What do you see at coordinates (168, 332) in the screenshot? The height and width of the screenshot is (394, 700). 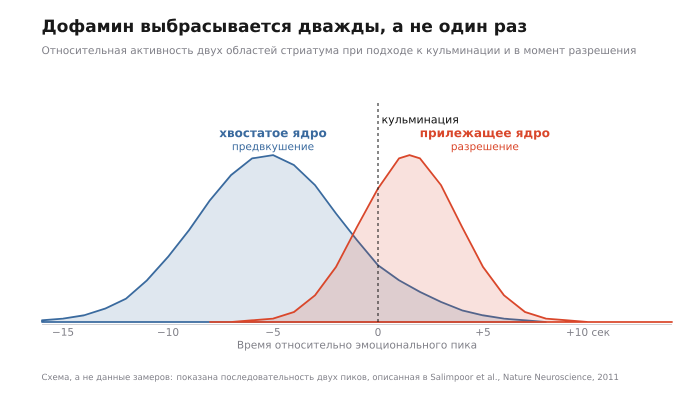 I see `x-tick-label: −10` at bounding box center [168, 332].